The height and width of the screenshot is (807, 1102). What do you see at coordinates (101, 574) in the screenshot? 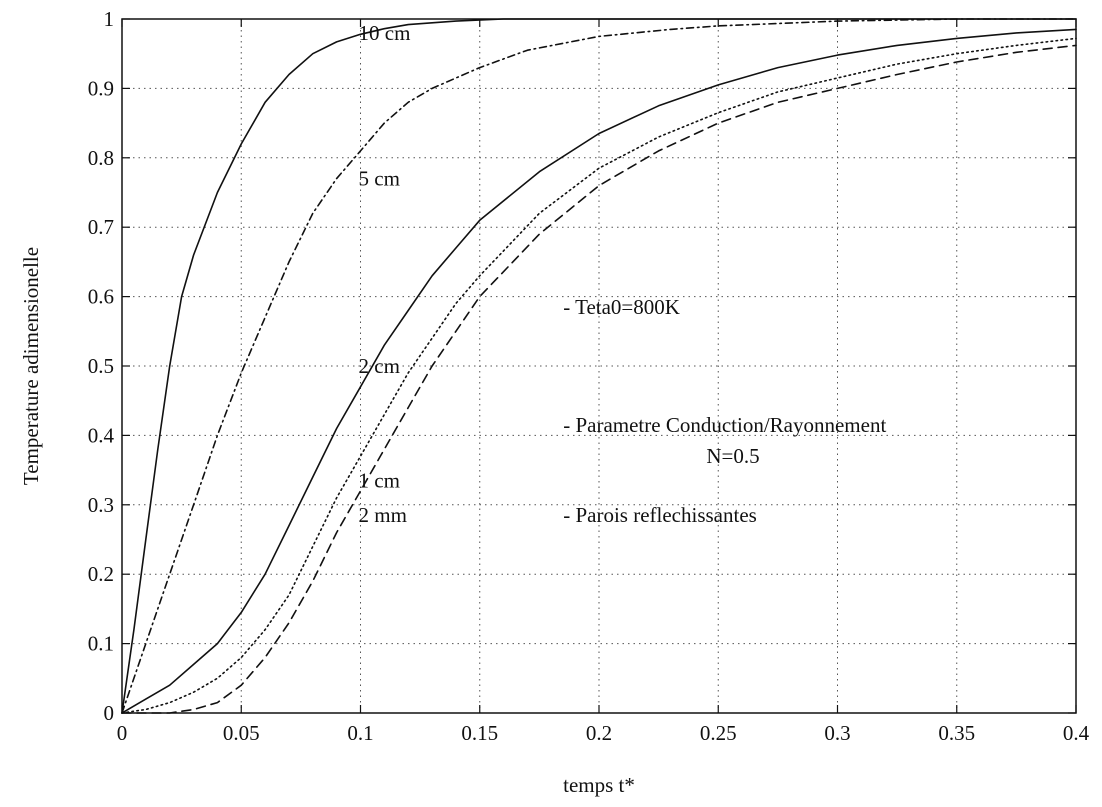
I see `y-tick-label: 0.2` at bounding box center [101, 574].